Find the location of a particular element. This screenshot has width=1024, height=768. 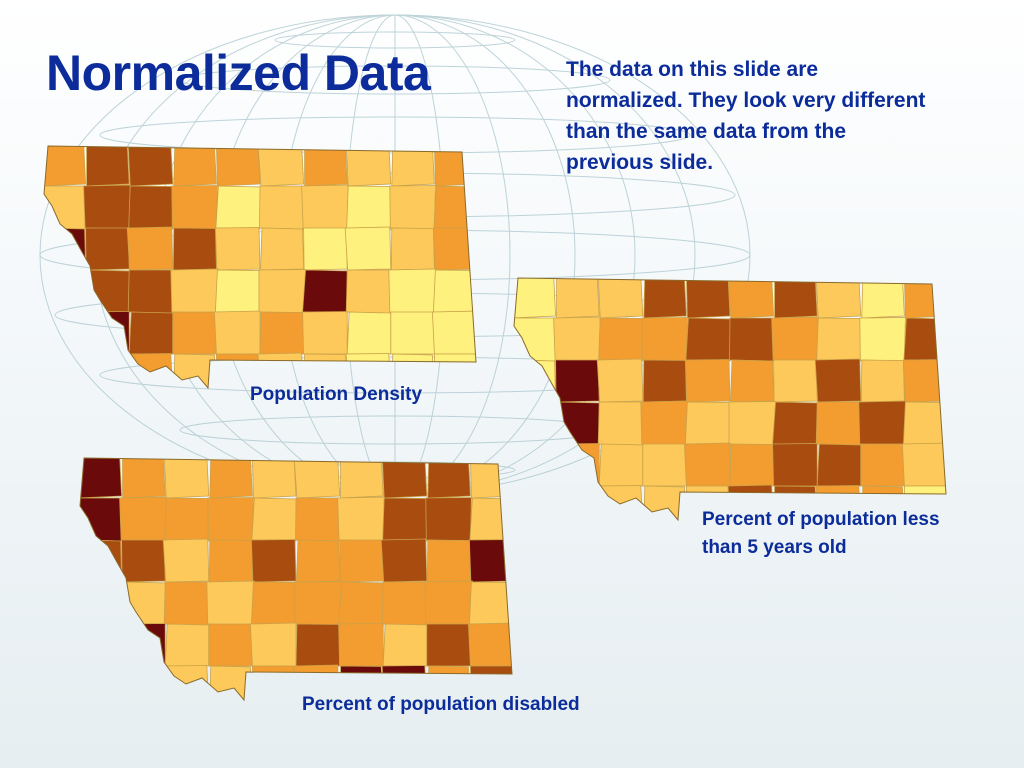

state-border-disabled is located at coordinates (296, 579).